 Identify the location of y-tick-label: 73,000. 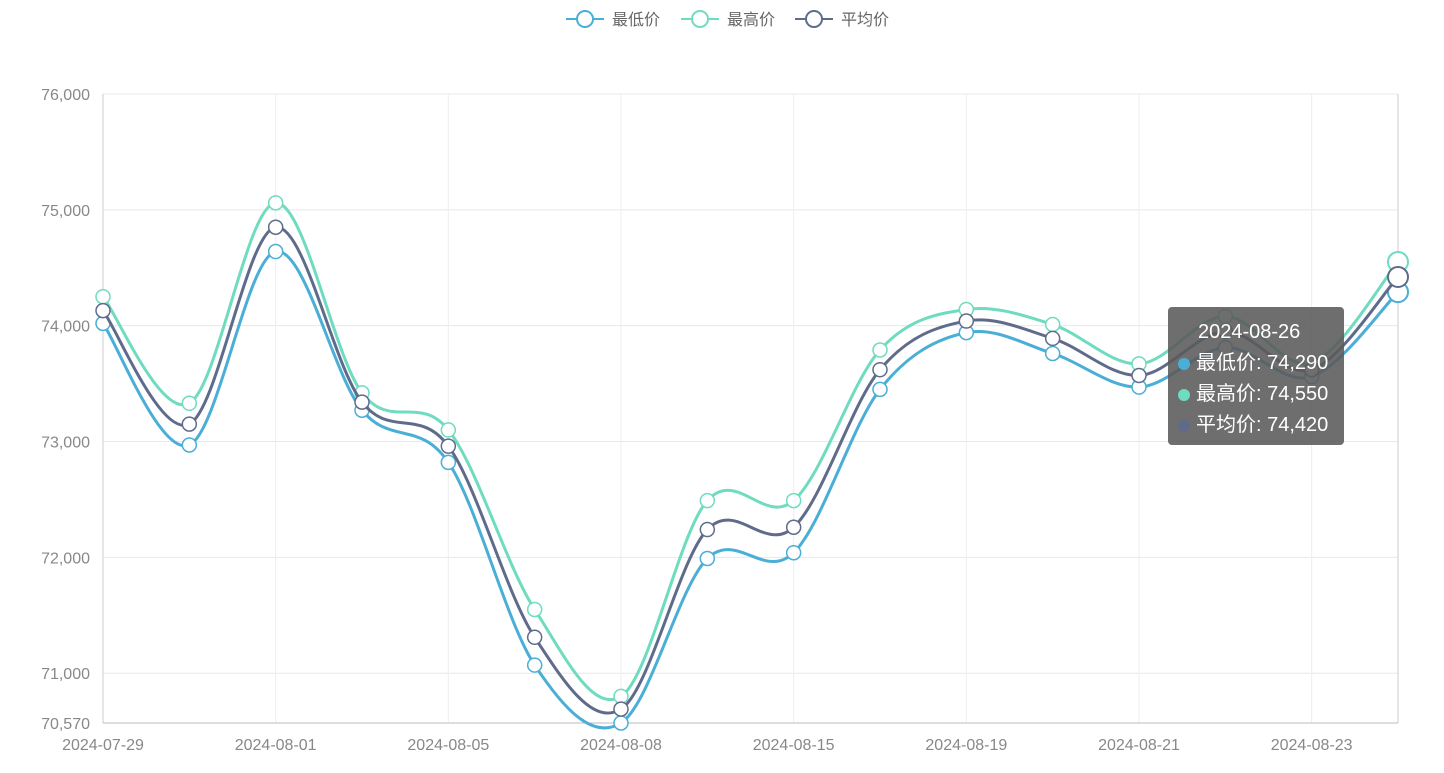
(65, 443).